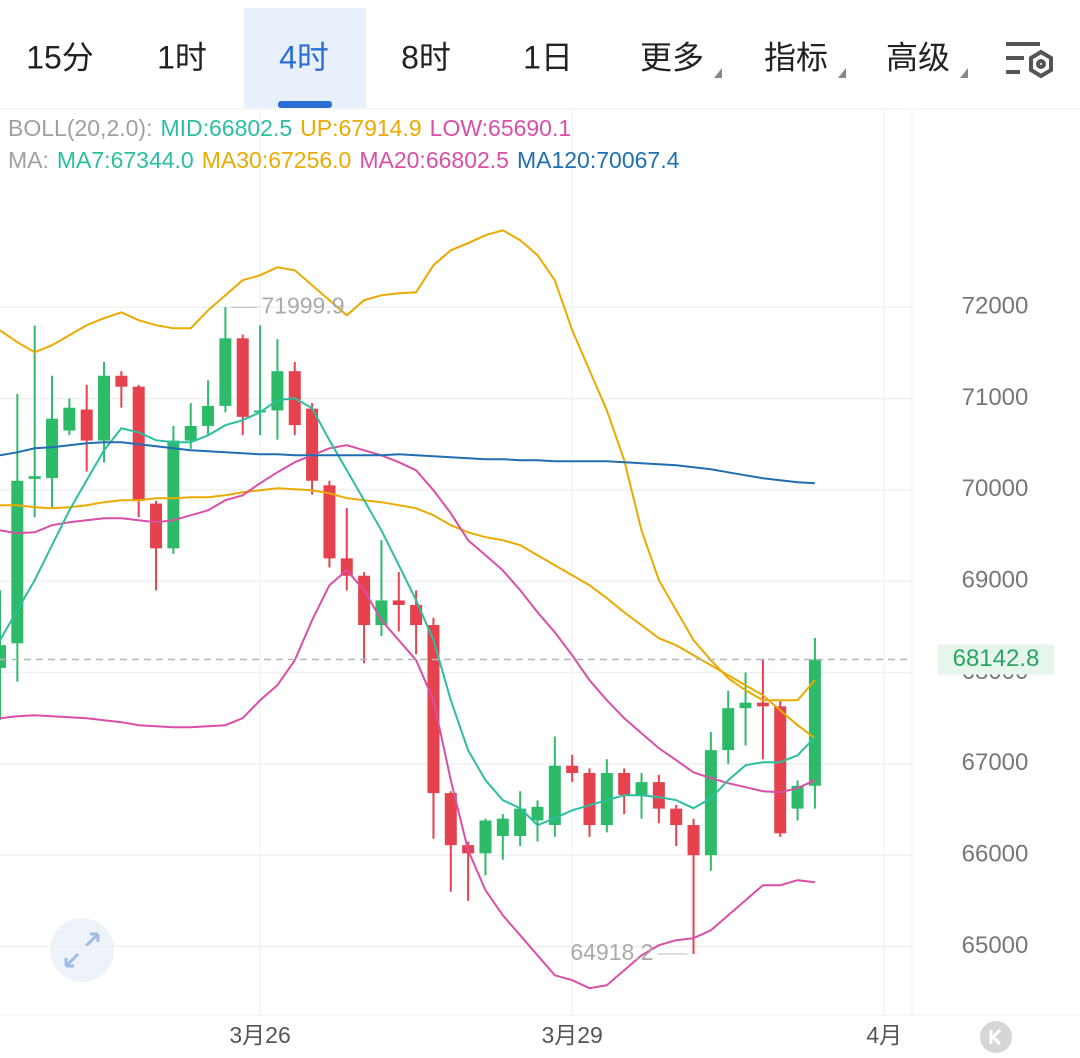 The width and height of the screenshot is (1080, 1058). I want to click on tab: 15分, so click(60, 57).